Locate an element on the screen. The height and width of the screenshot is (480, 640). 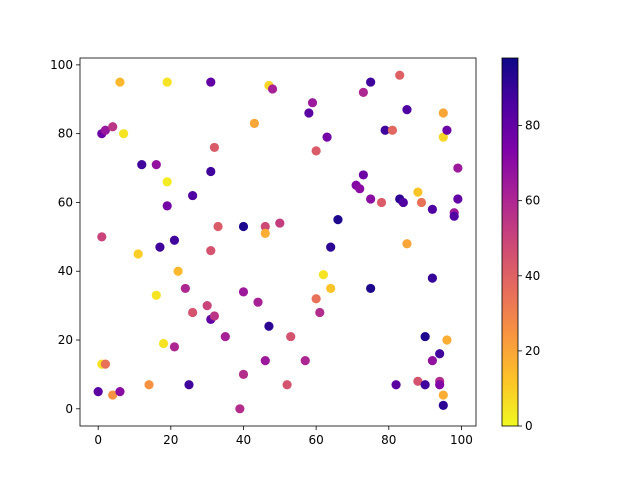
colorbar-tick-label: 80 is located at coordinates (532, 126).